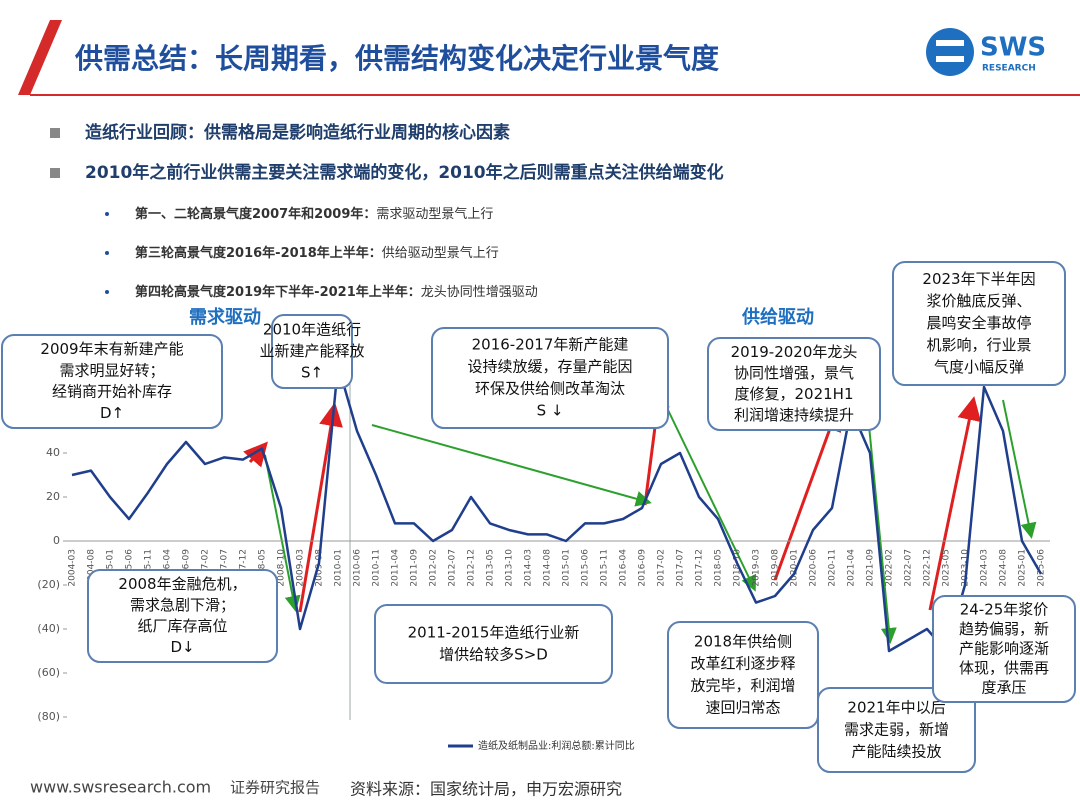 This screenshot has height=810, width=1080. Describe the element at coordinates (206, 568) in the screenshot. I see `x-tick-label: 2007-02` at that location.